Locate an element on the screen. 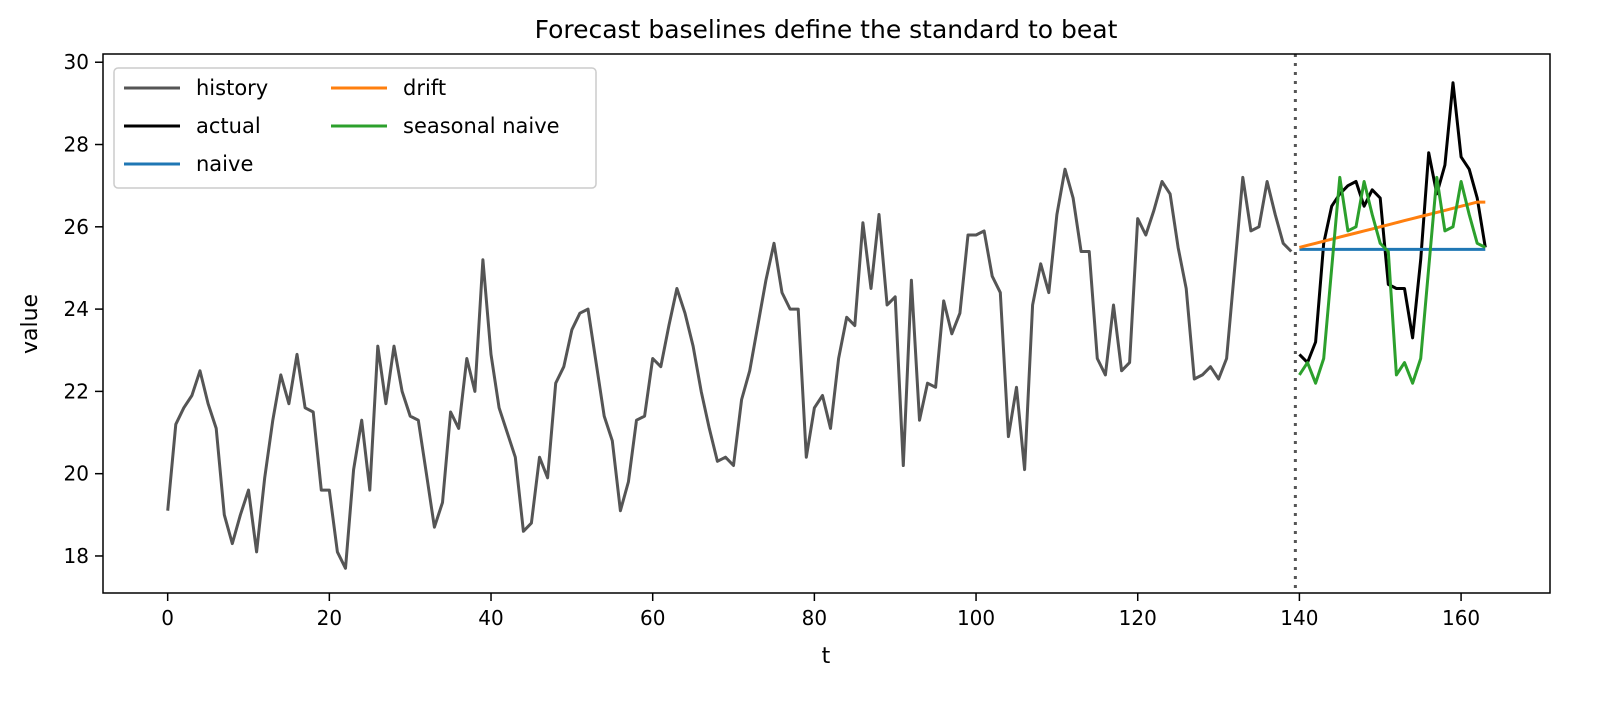 The width and height of the screenshot is (1600, 701). legend-box is located at coordinates (355, 128).